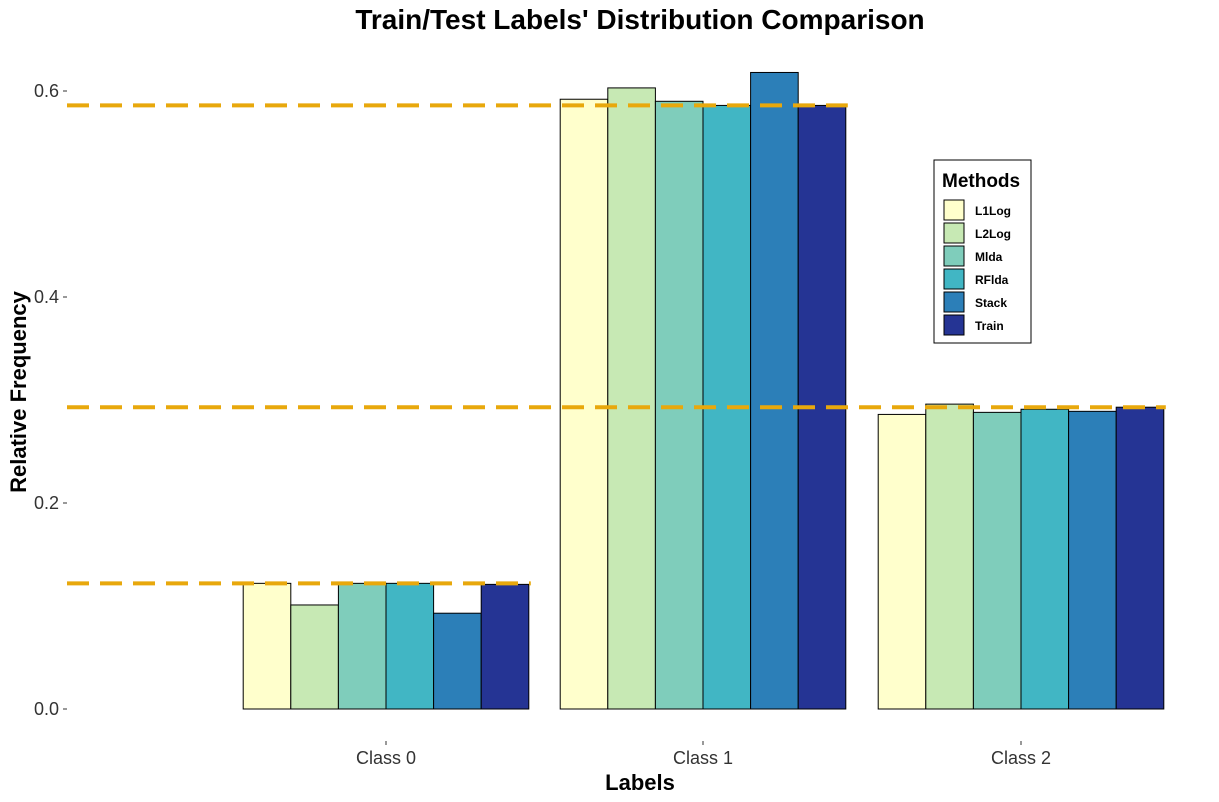 The height and width of the screenshot is (802, 1219). I want to click on legend-key-l2log, so click(954, 233).